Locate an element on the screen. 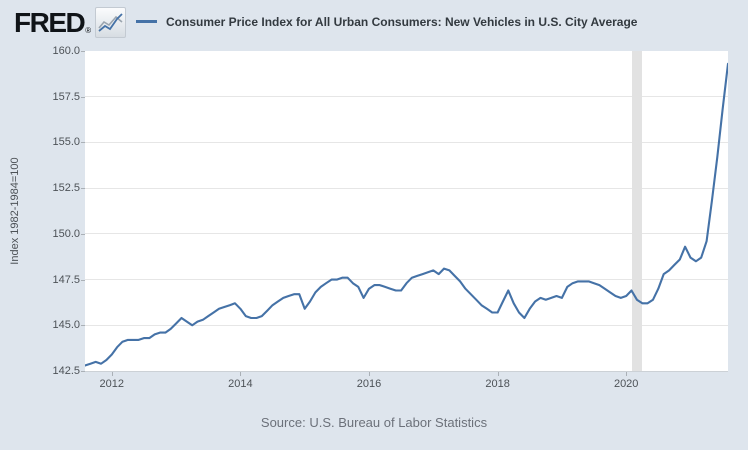 The image size is (748, 450). recession-band is located at coordinates (637, 211).